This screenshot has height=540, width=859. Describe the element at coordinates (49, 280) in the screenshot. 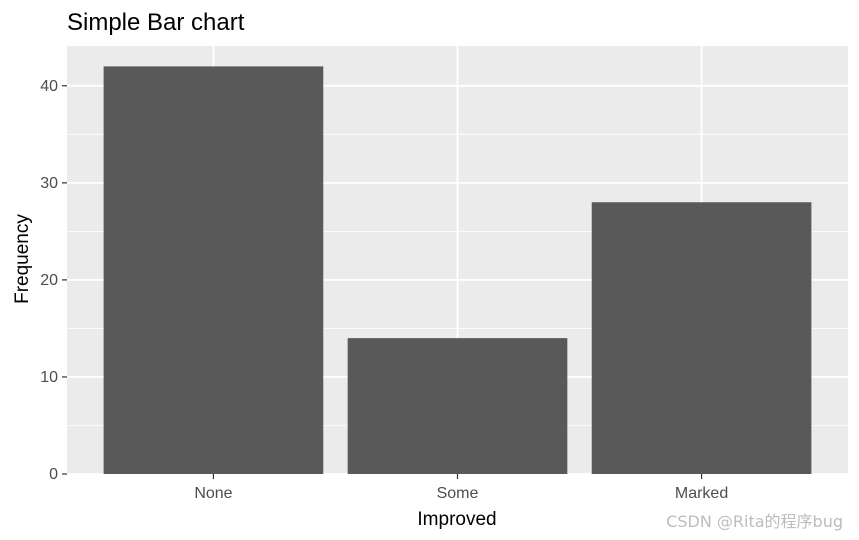

I see `y-tick-label: 20` at that location.